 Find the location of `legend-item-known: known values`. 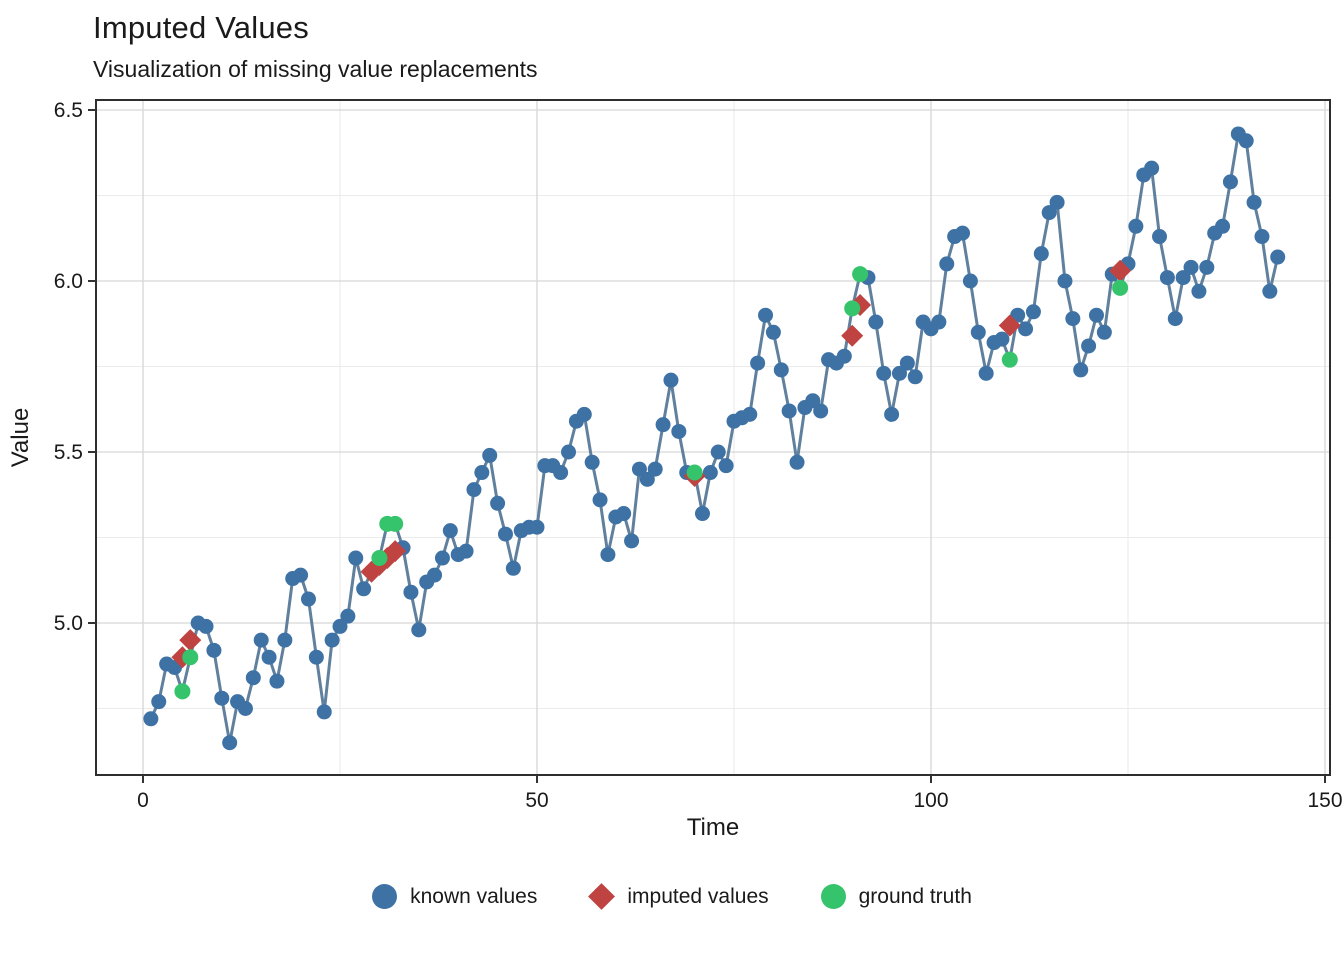

legend-item-known: known values is located at coordinates (454, 896).